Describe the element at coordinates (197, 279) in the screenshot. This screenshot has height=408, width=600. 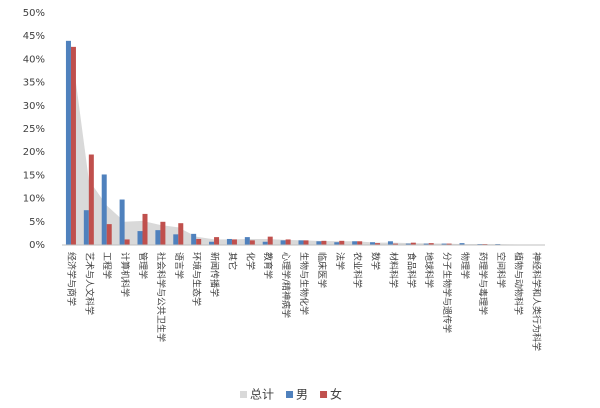
I see `x-tick-label: 环境与生态学` at that location.